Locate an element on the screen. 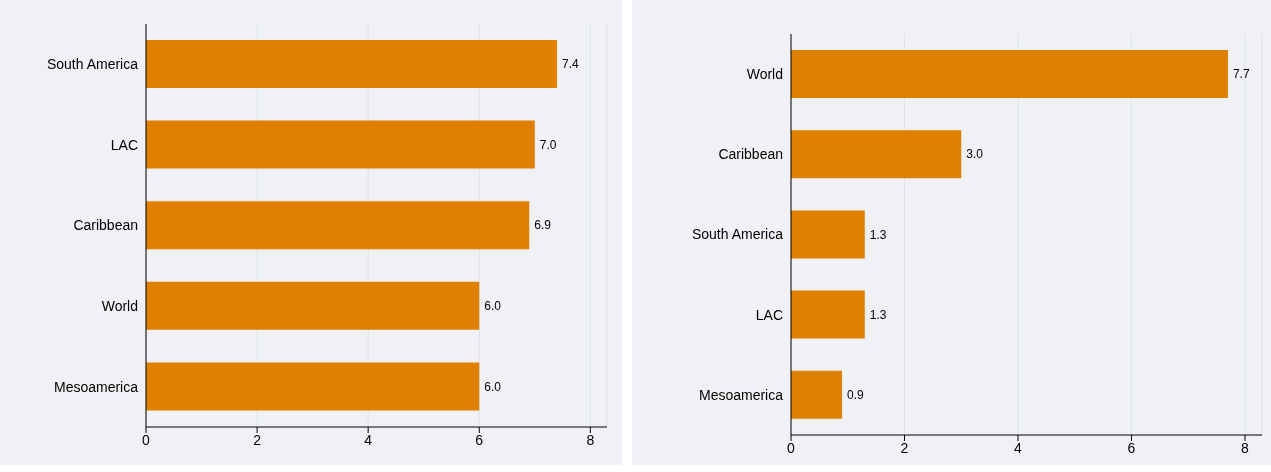 This screenshot has height=472, width=1271. data-label: 3.0 is located at coordinates (975, 154).